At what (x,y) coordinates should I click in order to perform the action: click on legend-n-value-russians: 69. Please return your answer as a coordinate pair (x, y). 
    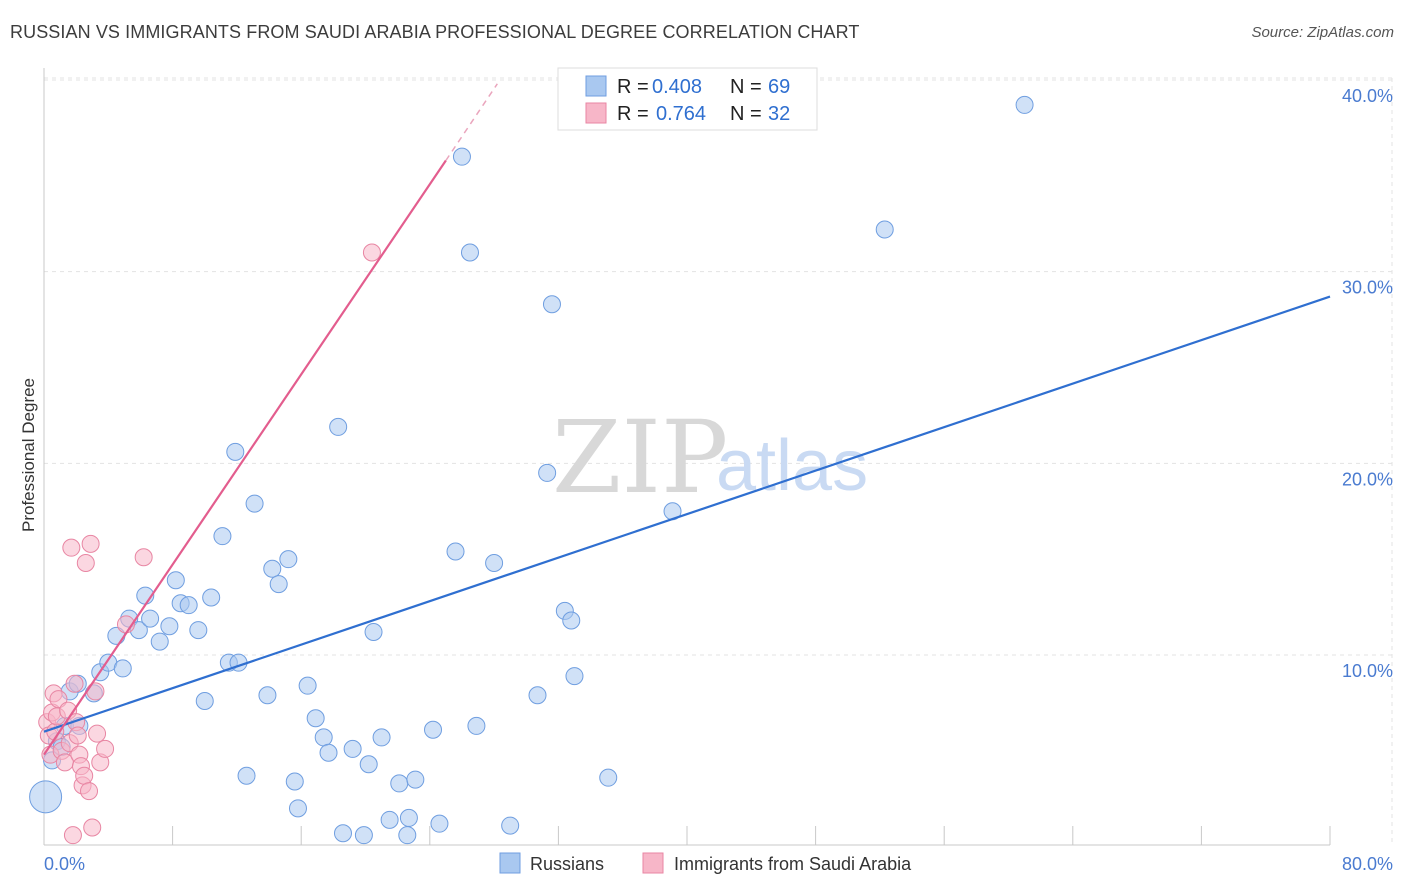
    Looking at the image, I should click on (779, 87).